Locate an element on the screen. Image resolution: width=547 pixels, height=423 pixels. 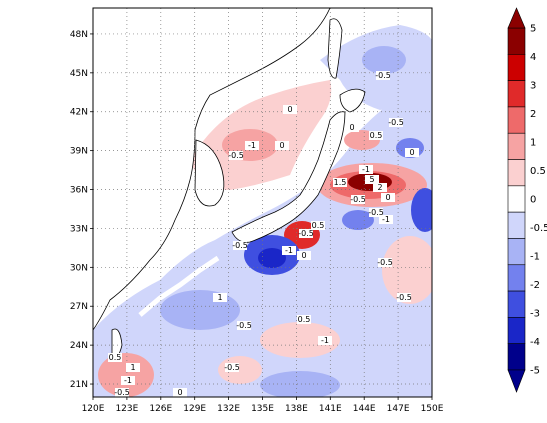
patch-mid-pink is located at coordinates (300, 340).